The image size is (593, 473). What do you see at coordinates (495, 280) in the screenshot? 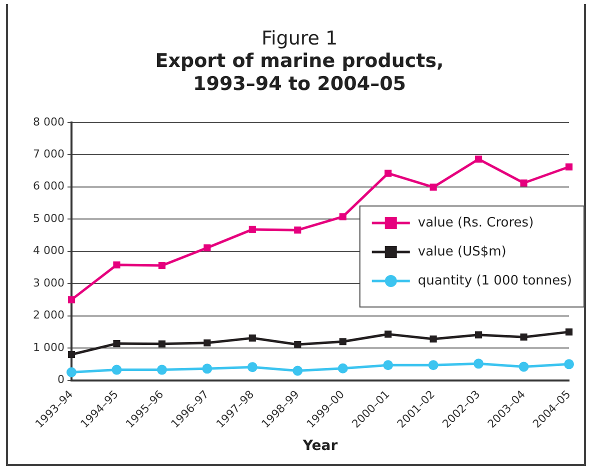
I see `legend-label: quantity (1 000 tonnes)` at bounding box center [495, 280].